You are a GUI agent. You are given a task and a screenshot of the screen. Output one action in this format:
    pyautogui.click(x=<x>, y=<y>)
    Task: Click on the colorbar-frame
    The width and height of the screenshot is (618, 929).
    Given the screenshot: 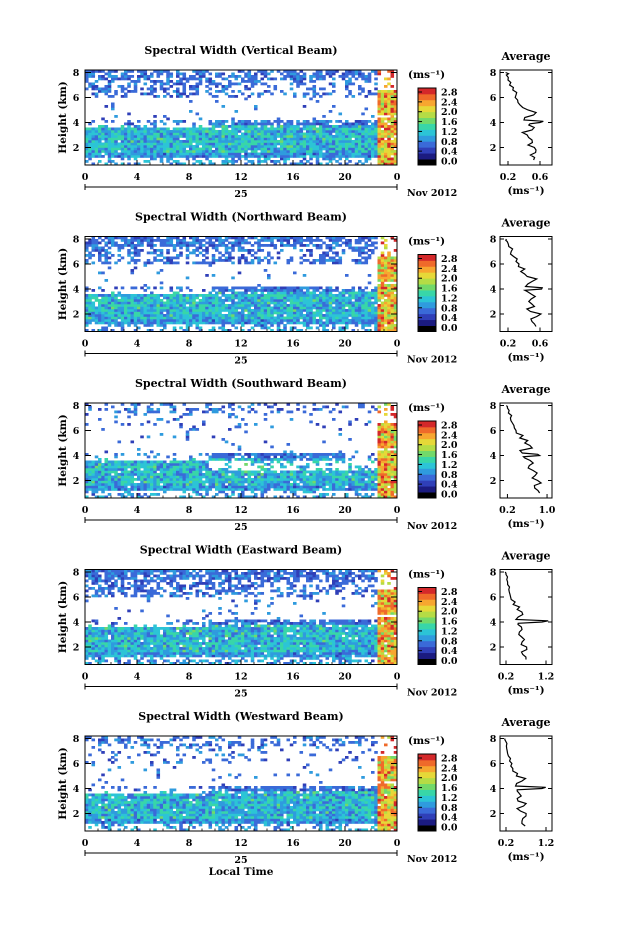 What is the action you would take?
    pyautogui.click(x=427, y=293)
    